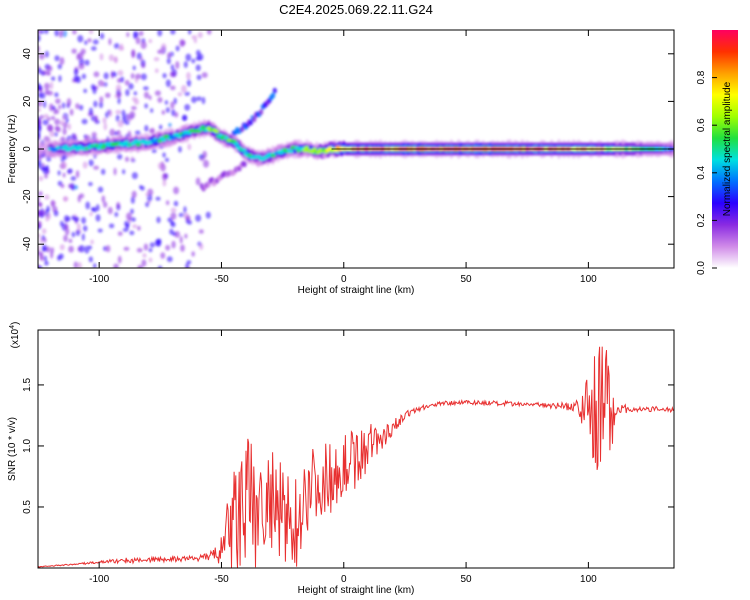 The height and width of the screenshot is (600, 750). Describe the element at coordinates (356, 9) in the screenshot. I see `chart-title: C2E4.2025.069.22.11.G24` at that location.